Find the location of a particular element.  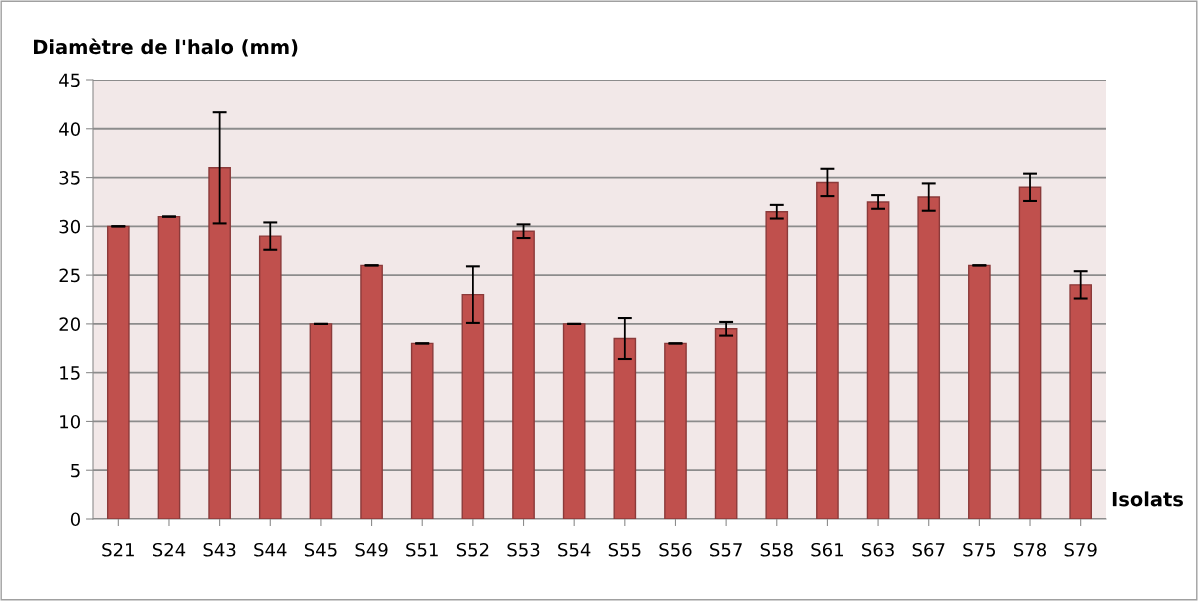

x-tick-label: S45 is located at coordinates (320, 549).